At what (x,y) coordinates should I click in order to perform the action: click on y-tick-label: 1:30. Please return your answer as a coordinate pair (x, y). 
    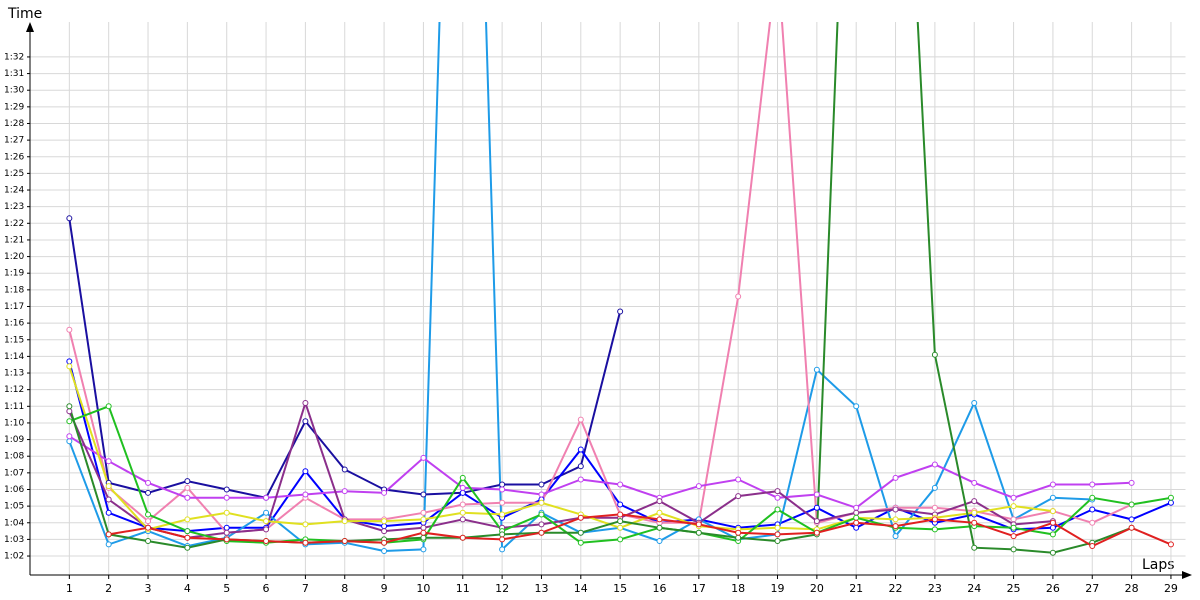
    Looking at the image, I should click on (14, 91).